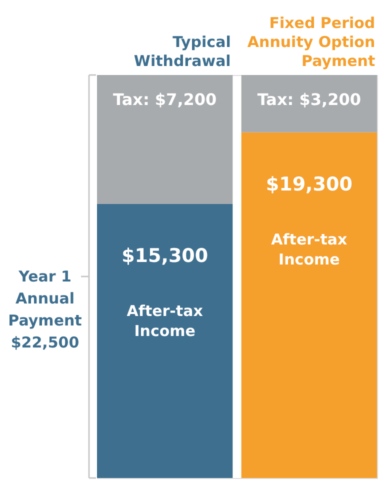 The image size is (387, 482). I want to click on series-label: After-tax Income, so click(165, 321).